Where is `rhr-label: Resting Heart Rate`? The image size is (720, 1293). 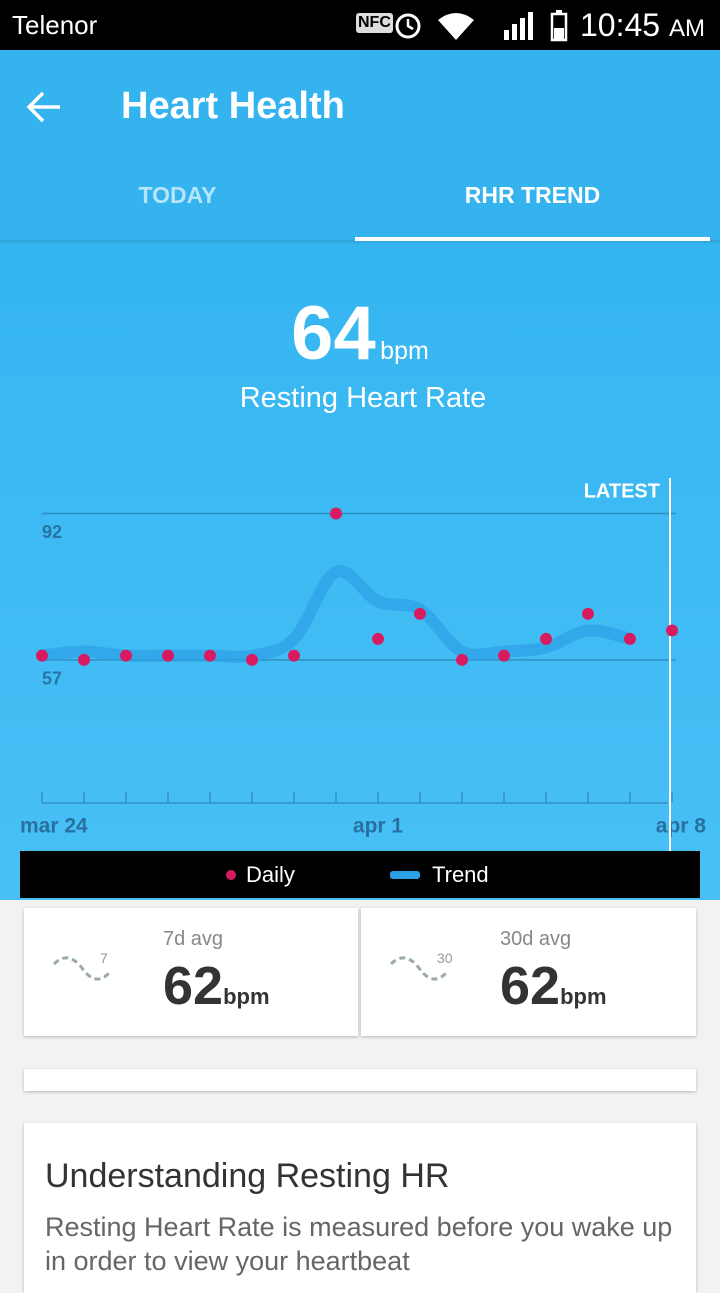 rhr-label: Resting Heart Rate is located at coordinates (363, 398).